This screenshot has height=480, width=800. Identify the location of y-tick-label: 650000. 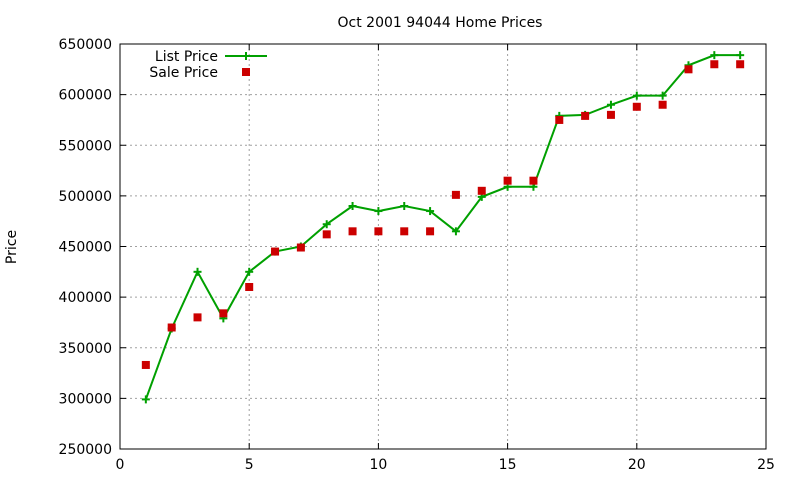
(85, 45).